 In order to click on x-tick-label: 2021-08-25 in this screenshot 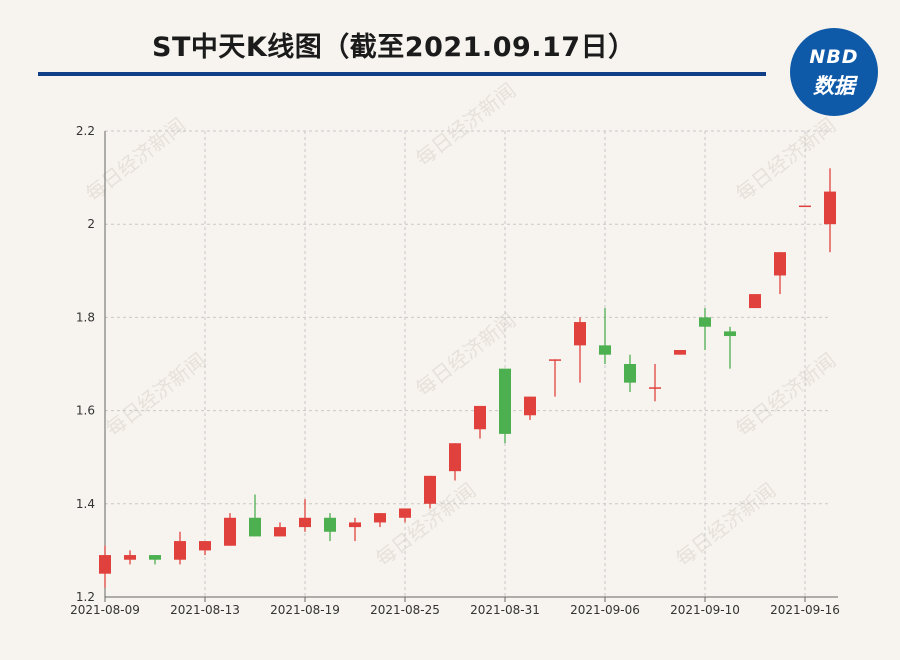, I will do `click(405, 610)`.